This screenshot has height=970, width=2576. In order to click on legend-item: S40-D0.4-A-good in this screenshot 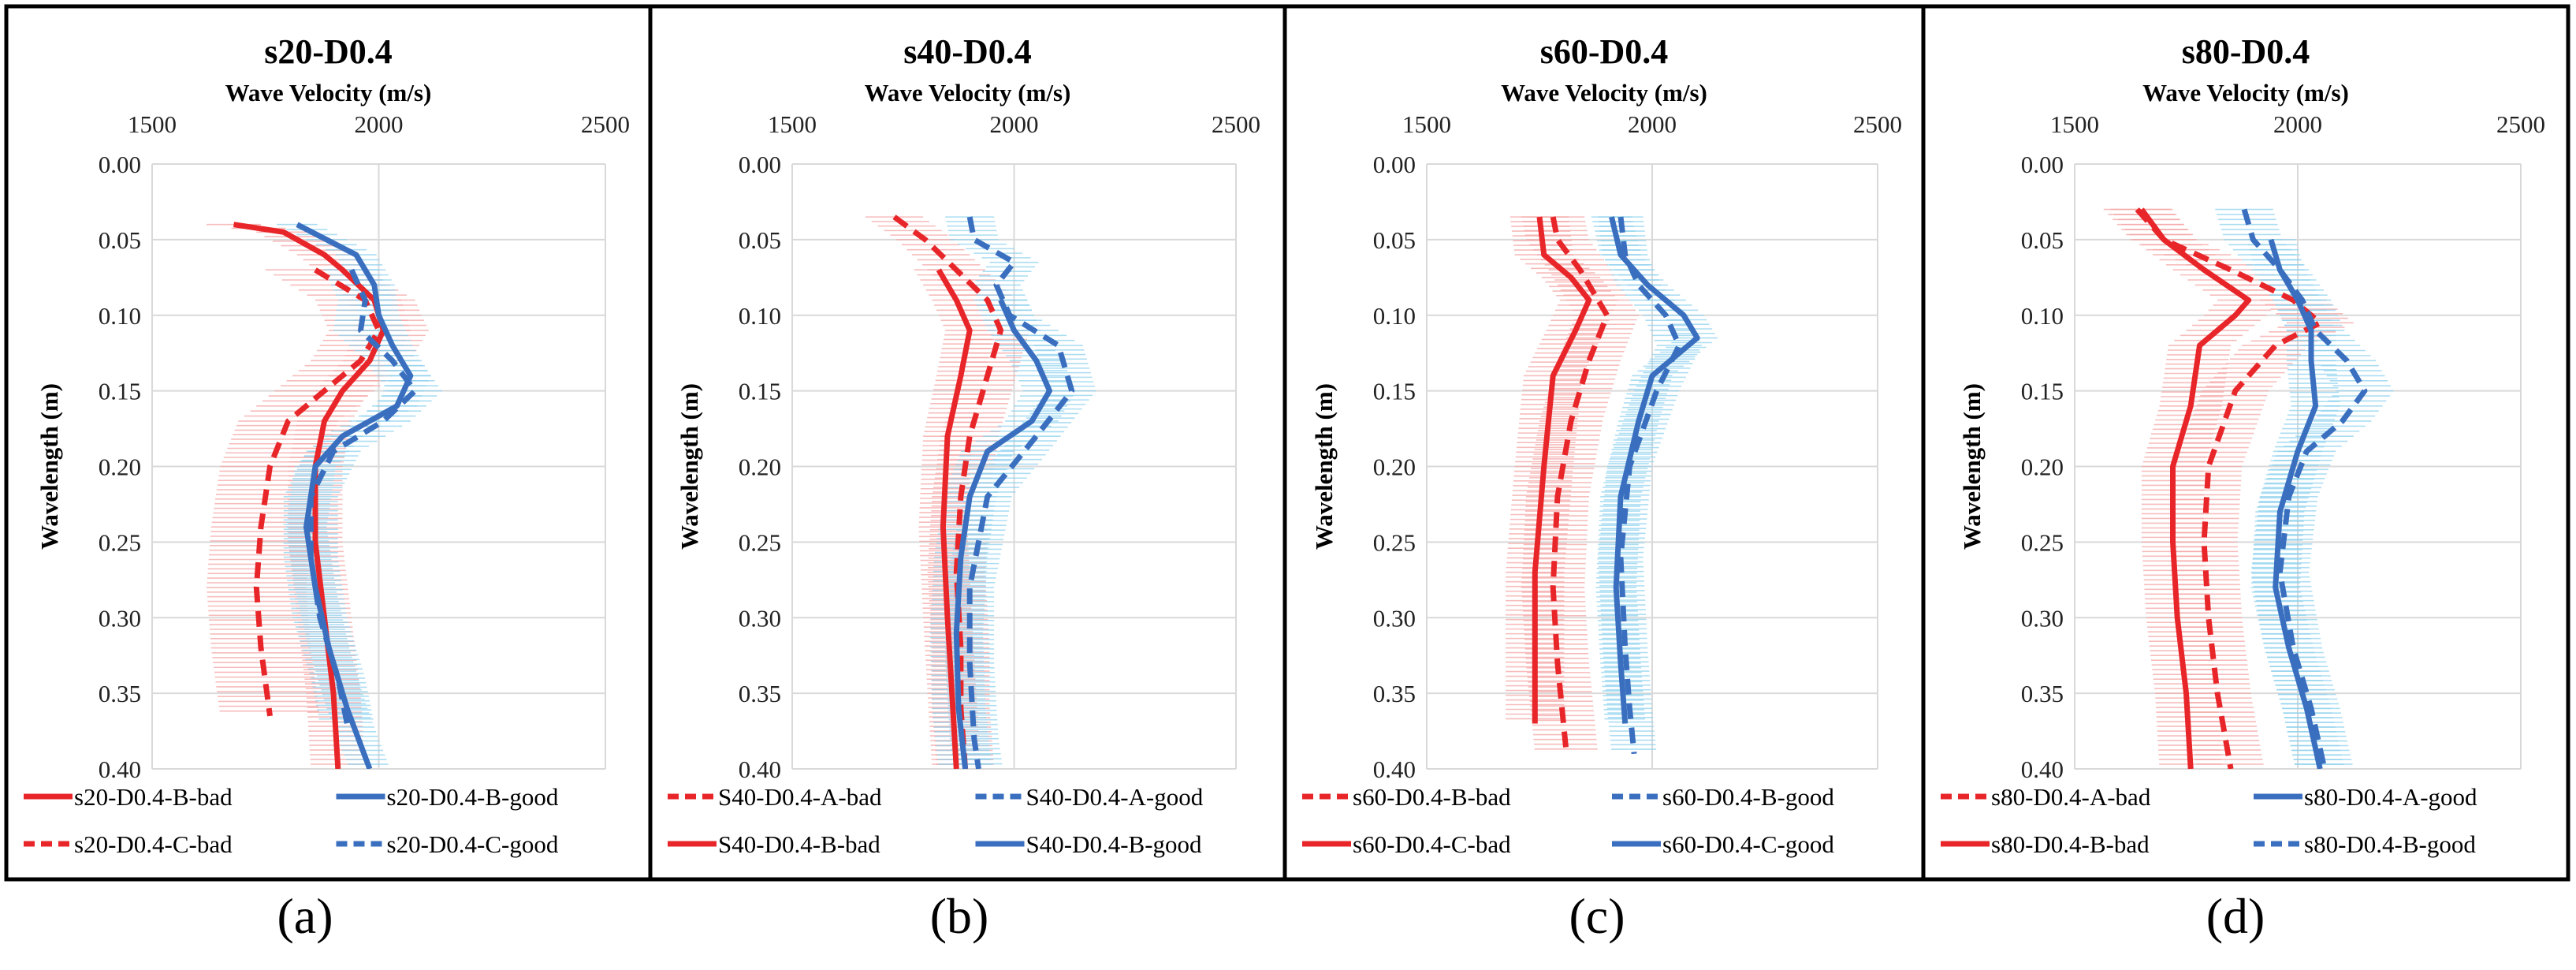, I will do `click(1089, 797)`.